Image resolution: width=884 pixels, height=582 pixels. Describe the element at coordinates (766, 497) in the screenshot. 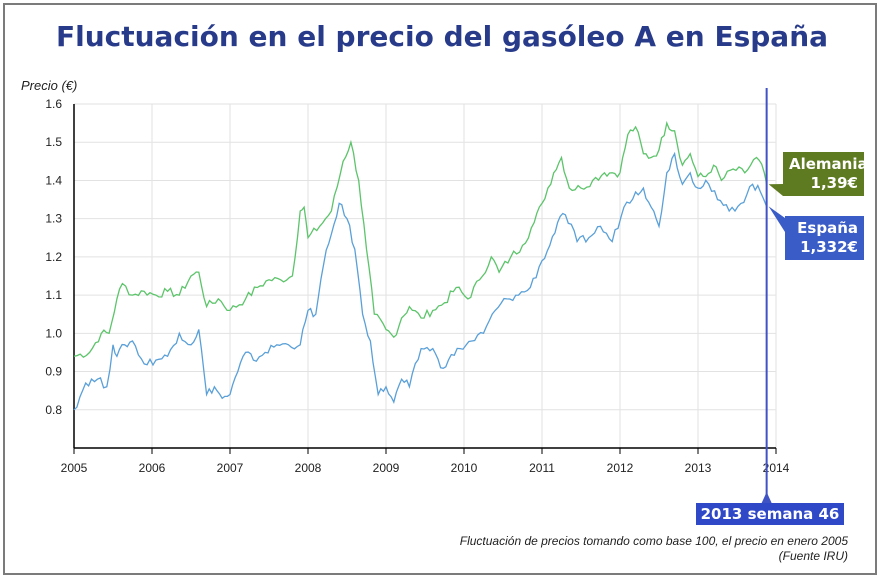

I see `week-marker-arrow` at that location.